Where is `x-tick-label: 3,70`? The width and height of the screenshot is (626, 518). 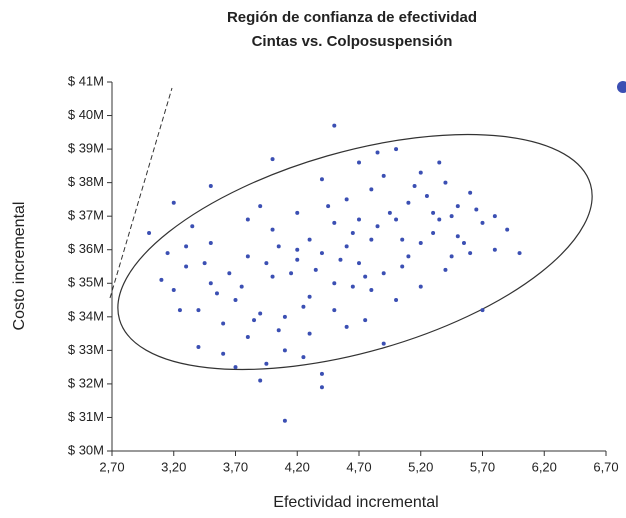
x-tick-label: 3,70 is located at coordinates (235, 466).